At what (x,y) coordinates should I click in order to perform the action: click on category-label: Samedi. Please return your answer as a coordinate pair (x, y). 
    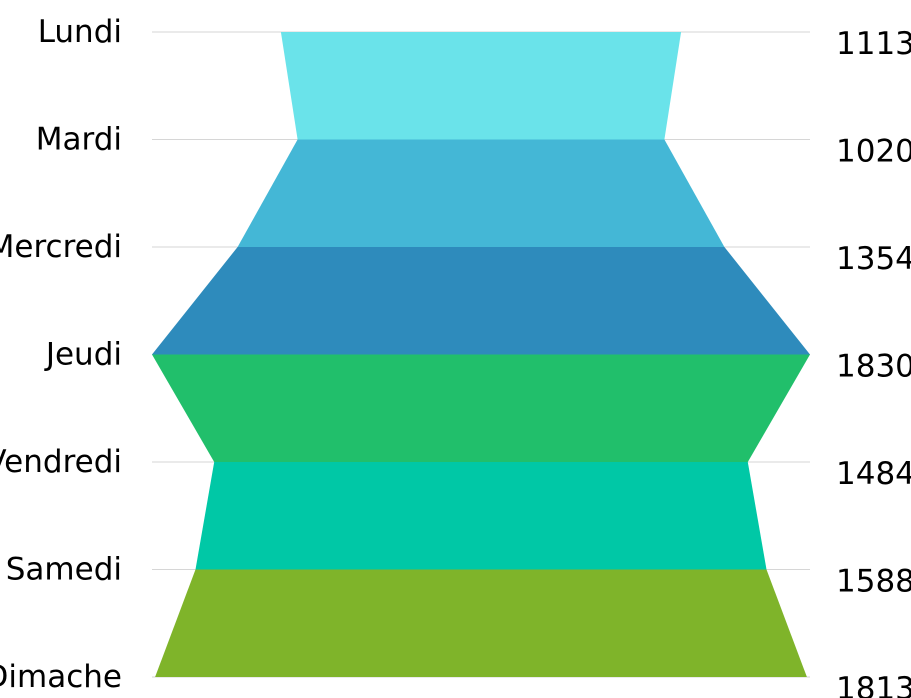
    Looking at the image, I should click on (64, 570).